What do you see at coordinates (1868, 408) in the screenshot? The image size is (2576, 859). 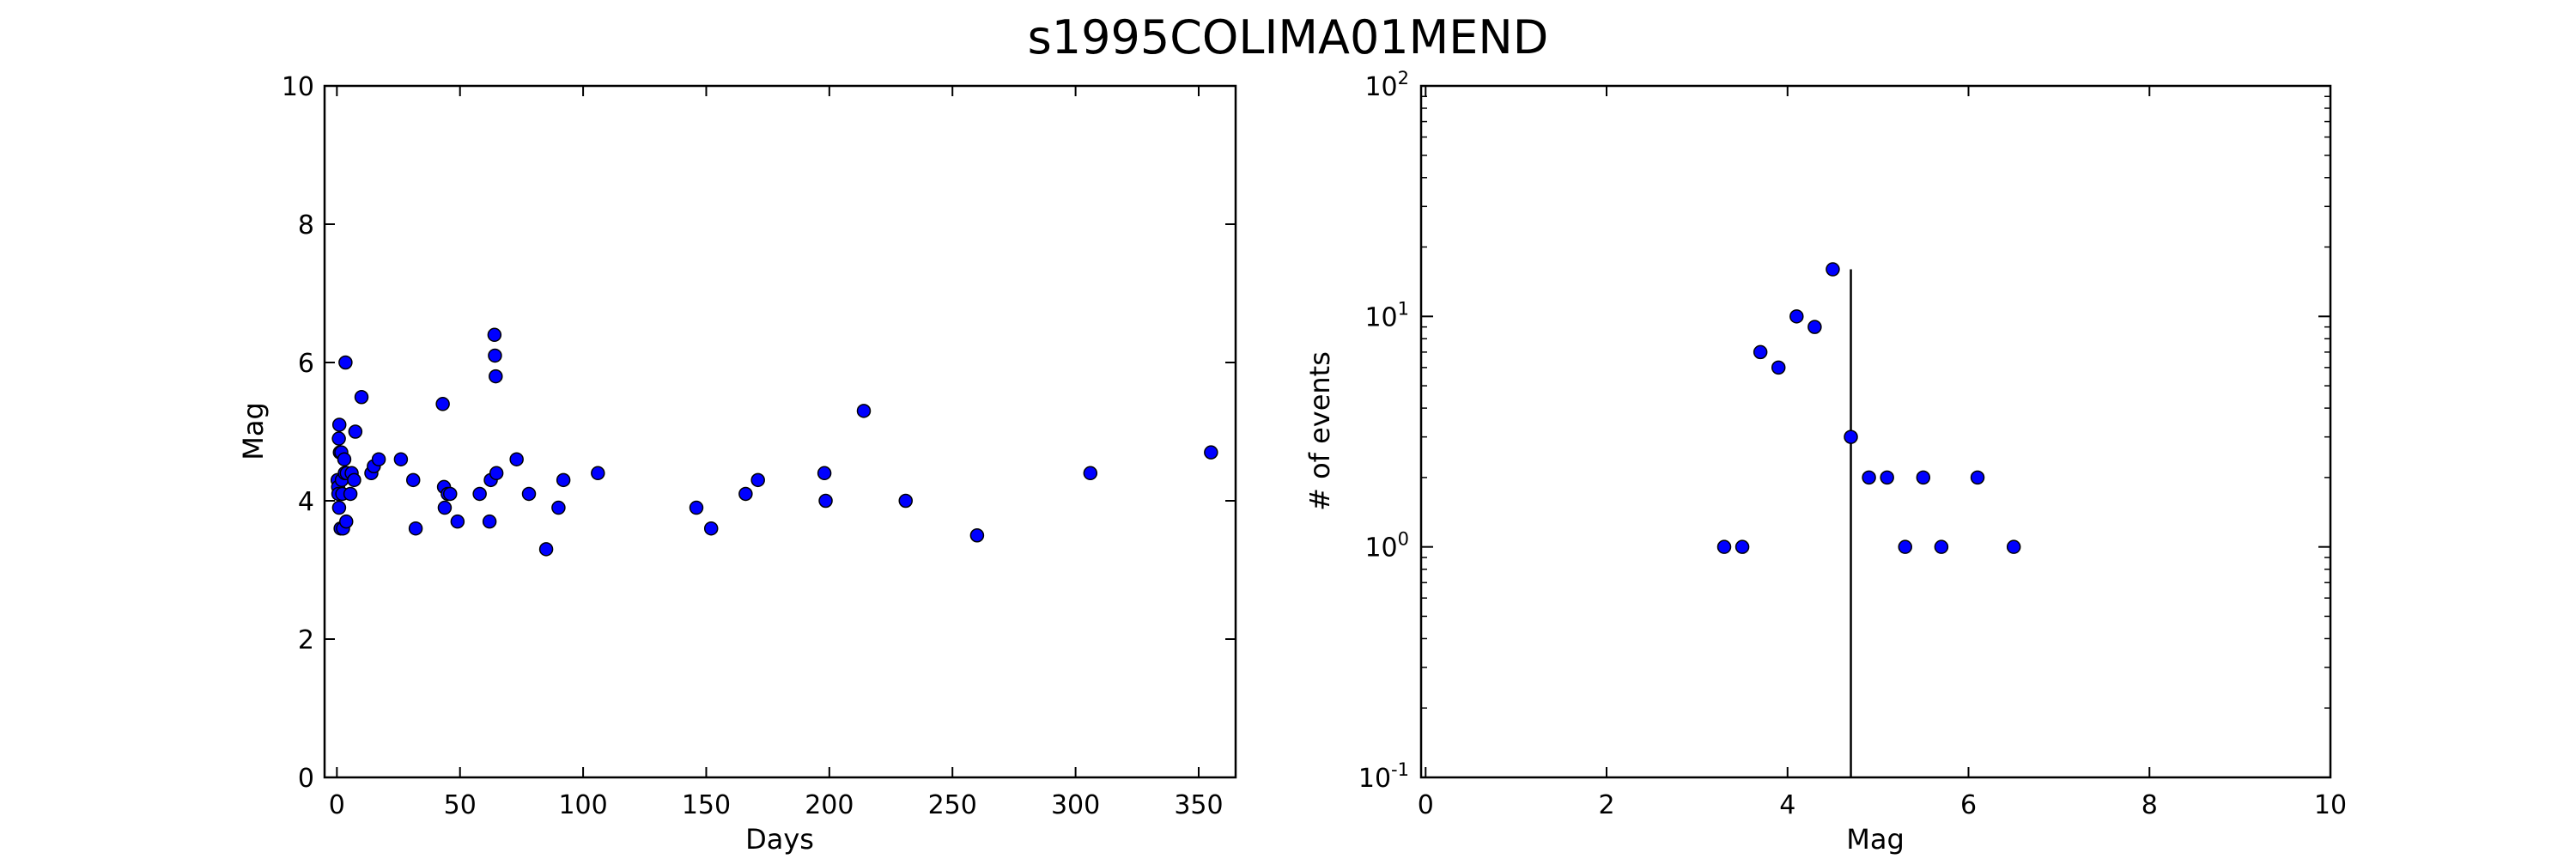 I see `right-points` at bounding box center [1868, 408].